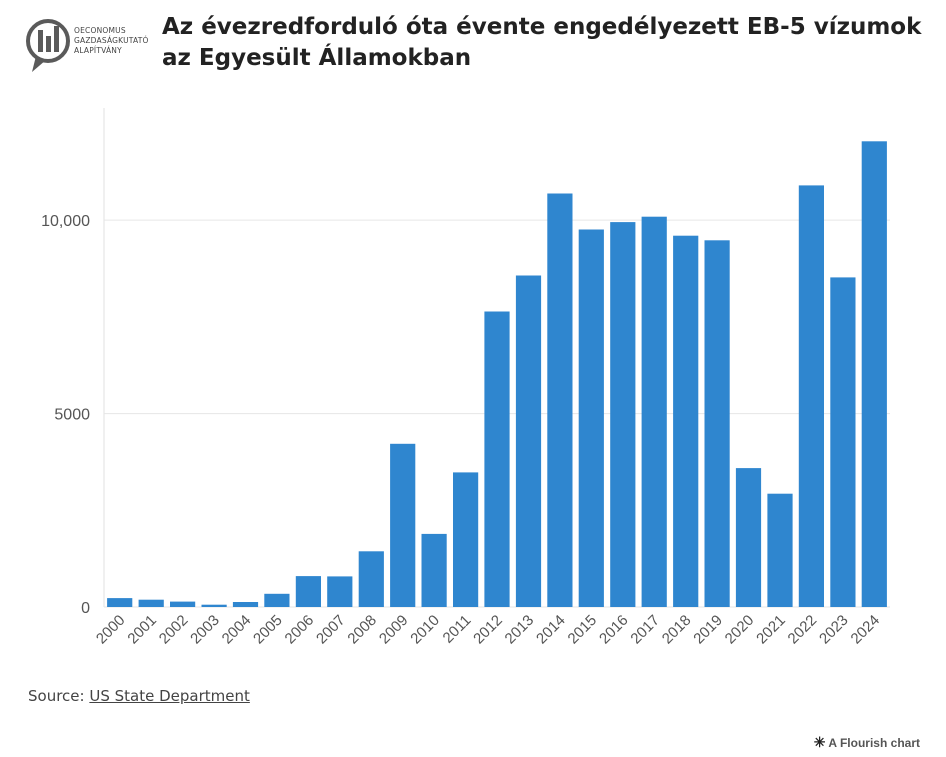 Image resolution: width=946 pixels, height=757 pixels. Describe the element at coordinates (528, 441) in the screenshot. I see `bar-2013` at that location.